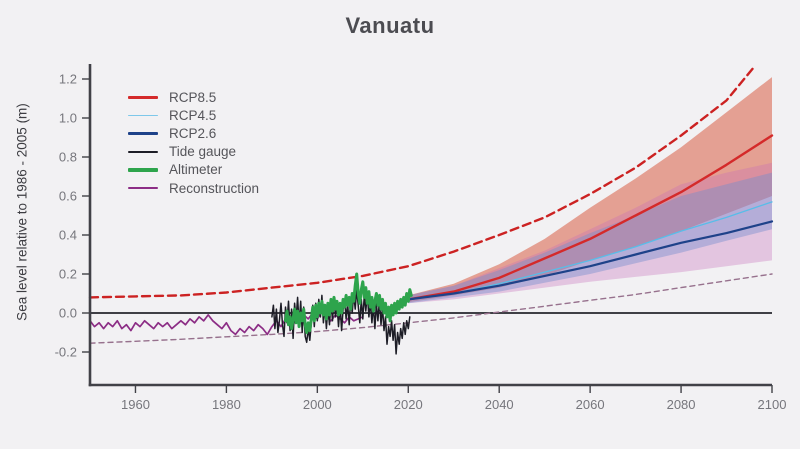  I want to click on chart-title: Vanuatu, so click(390, 25).